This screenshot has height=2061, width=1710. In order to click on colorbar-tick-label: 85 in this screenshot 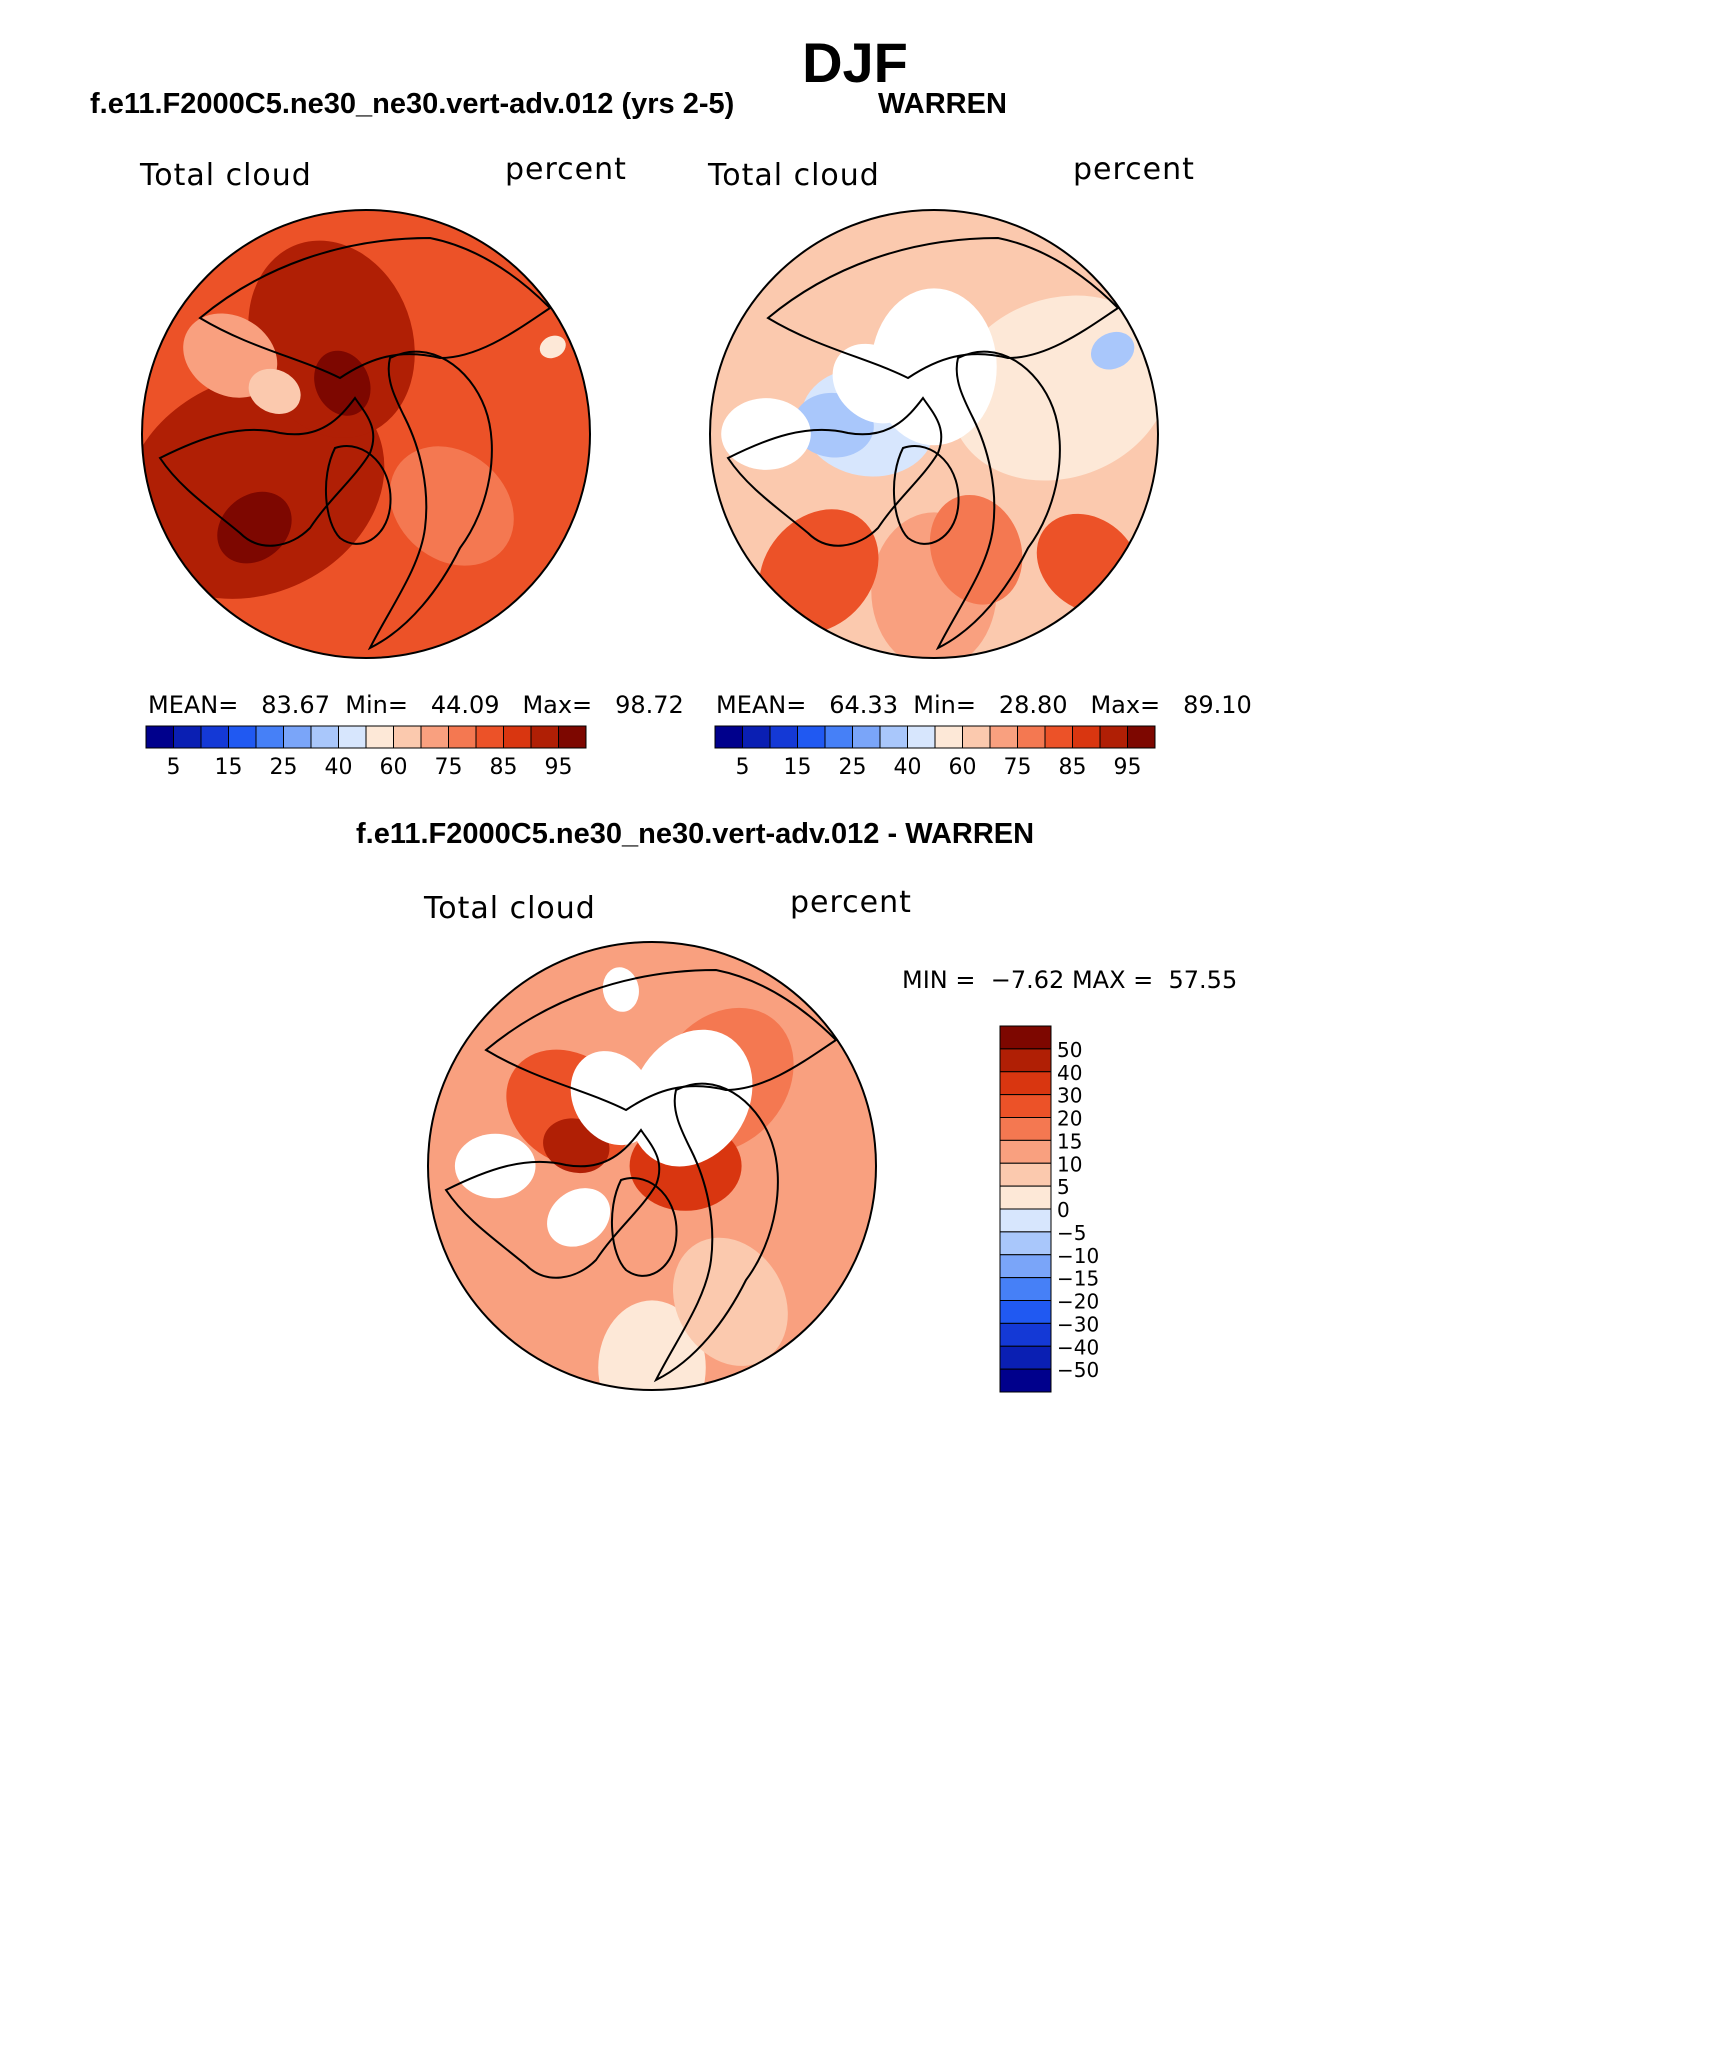, I will do `click(1073, 767)`.